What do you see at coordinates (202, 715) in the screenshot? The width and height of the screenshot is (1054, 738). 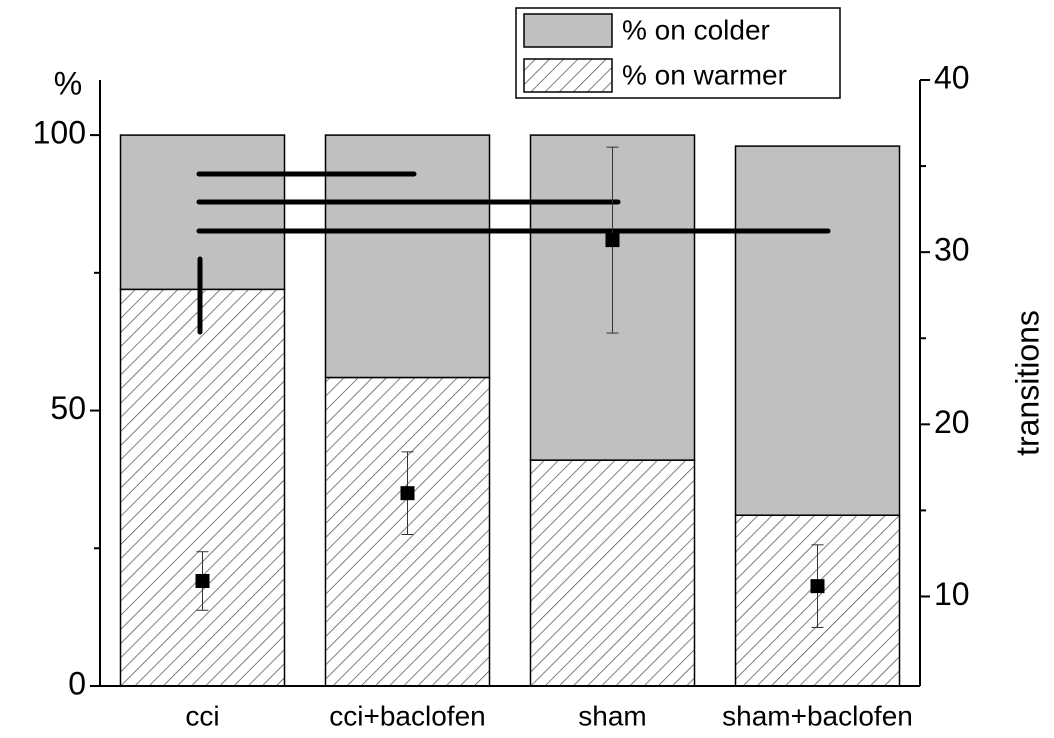 I see `x-tick-label: cci` at bounding box center [202, 715].